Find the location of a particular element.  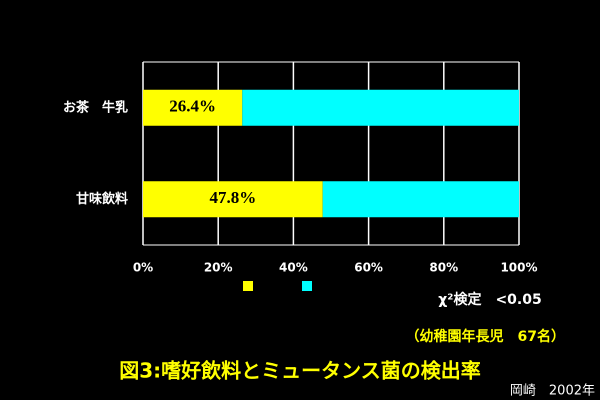

chart-title: 図3:嗜好飲料とミュータンス菌の検出率 is located at coordinates (300, 371).